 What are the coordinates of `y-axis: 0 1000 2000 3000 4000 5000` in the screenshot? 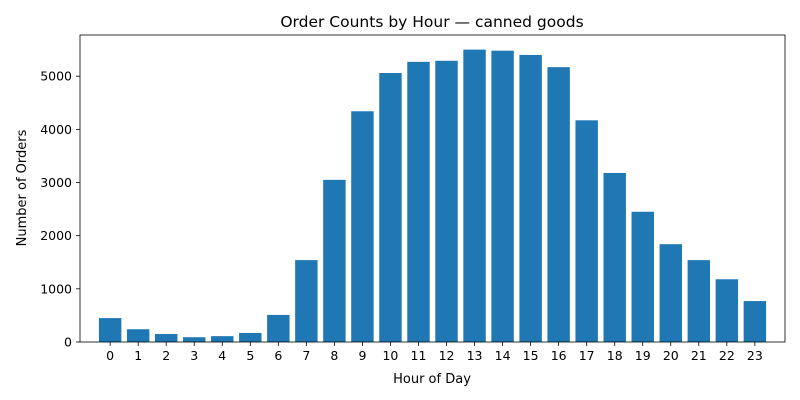 It's located at (60, 209).